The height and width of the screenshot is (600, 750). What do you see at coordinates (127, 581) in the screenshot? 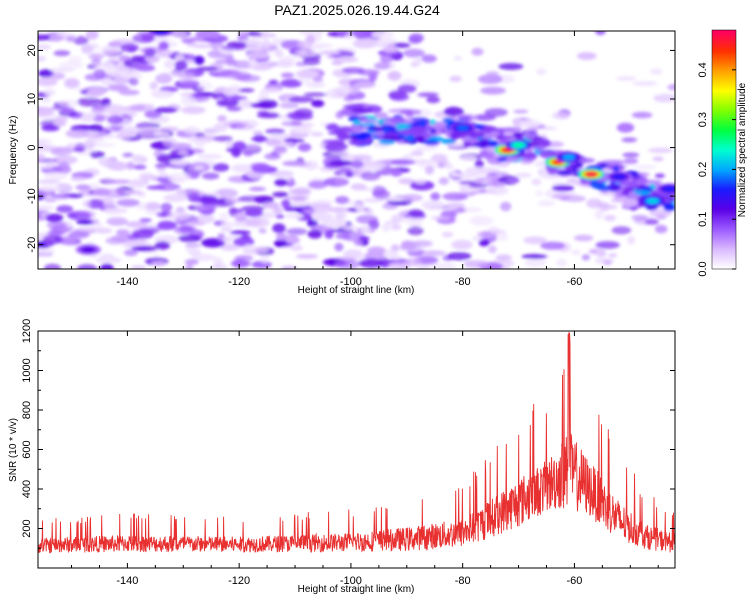
I see `x-tick-label: -140` at bounding box center [127, 581].